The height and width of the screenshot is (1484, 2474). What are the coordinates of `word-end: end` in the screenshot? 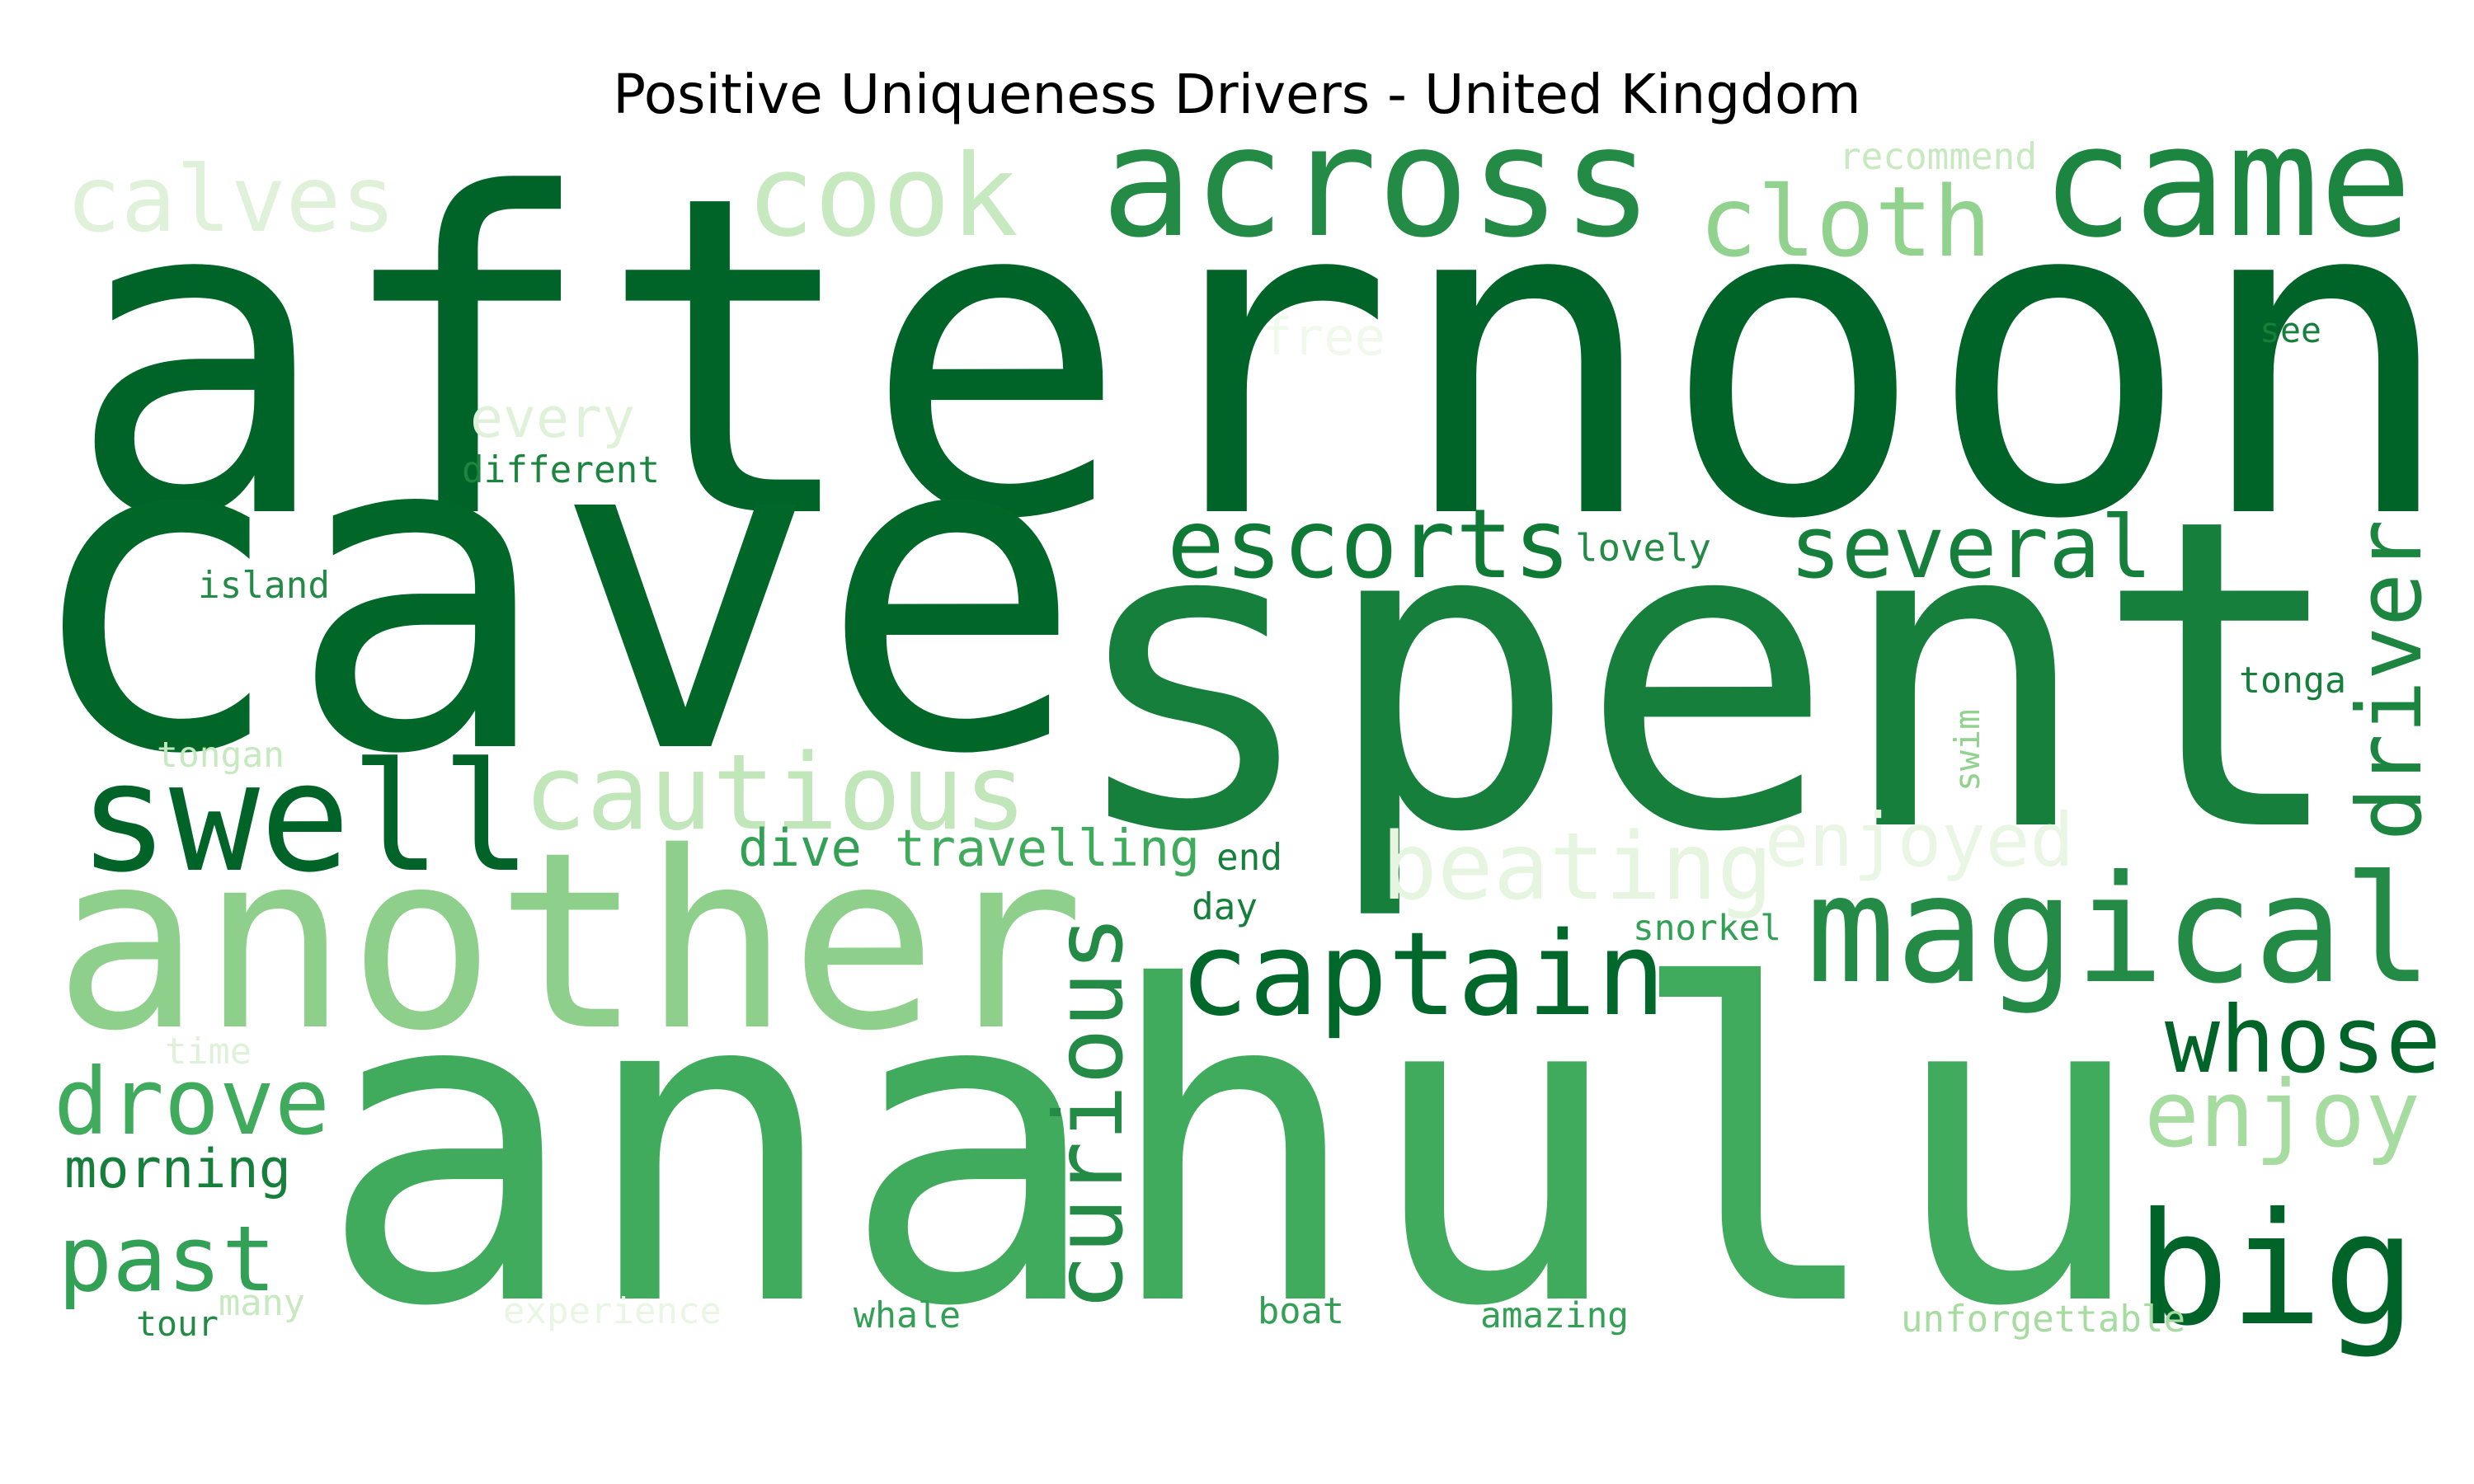 It's located at (1249, 858).